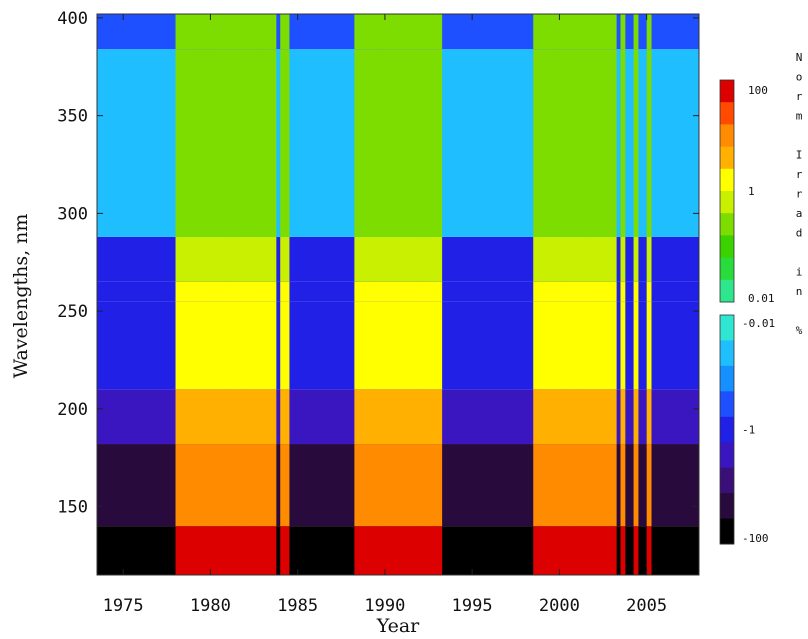  Describe the element at coordinates (799, 194) in the screenshot. I see `colorbar-label-char: r` at that location.